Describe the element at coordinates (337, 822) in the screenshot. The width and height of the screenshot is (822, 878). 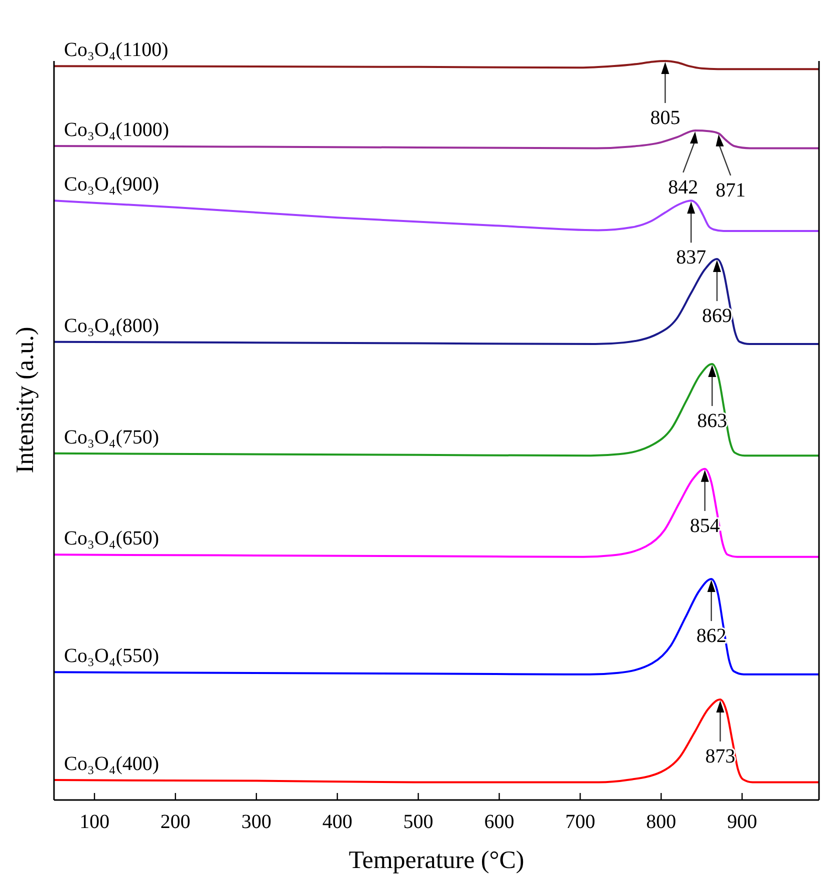
I see `x-tick-label: 400` at that location.